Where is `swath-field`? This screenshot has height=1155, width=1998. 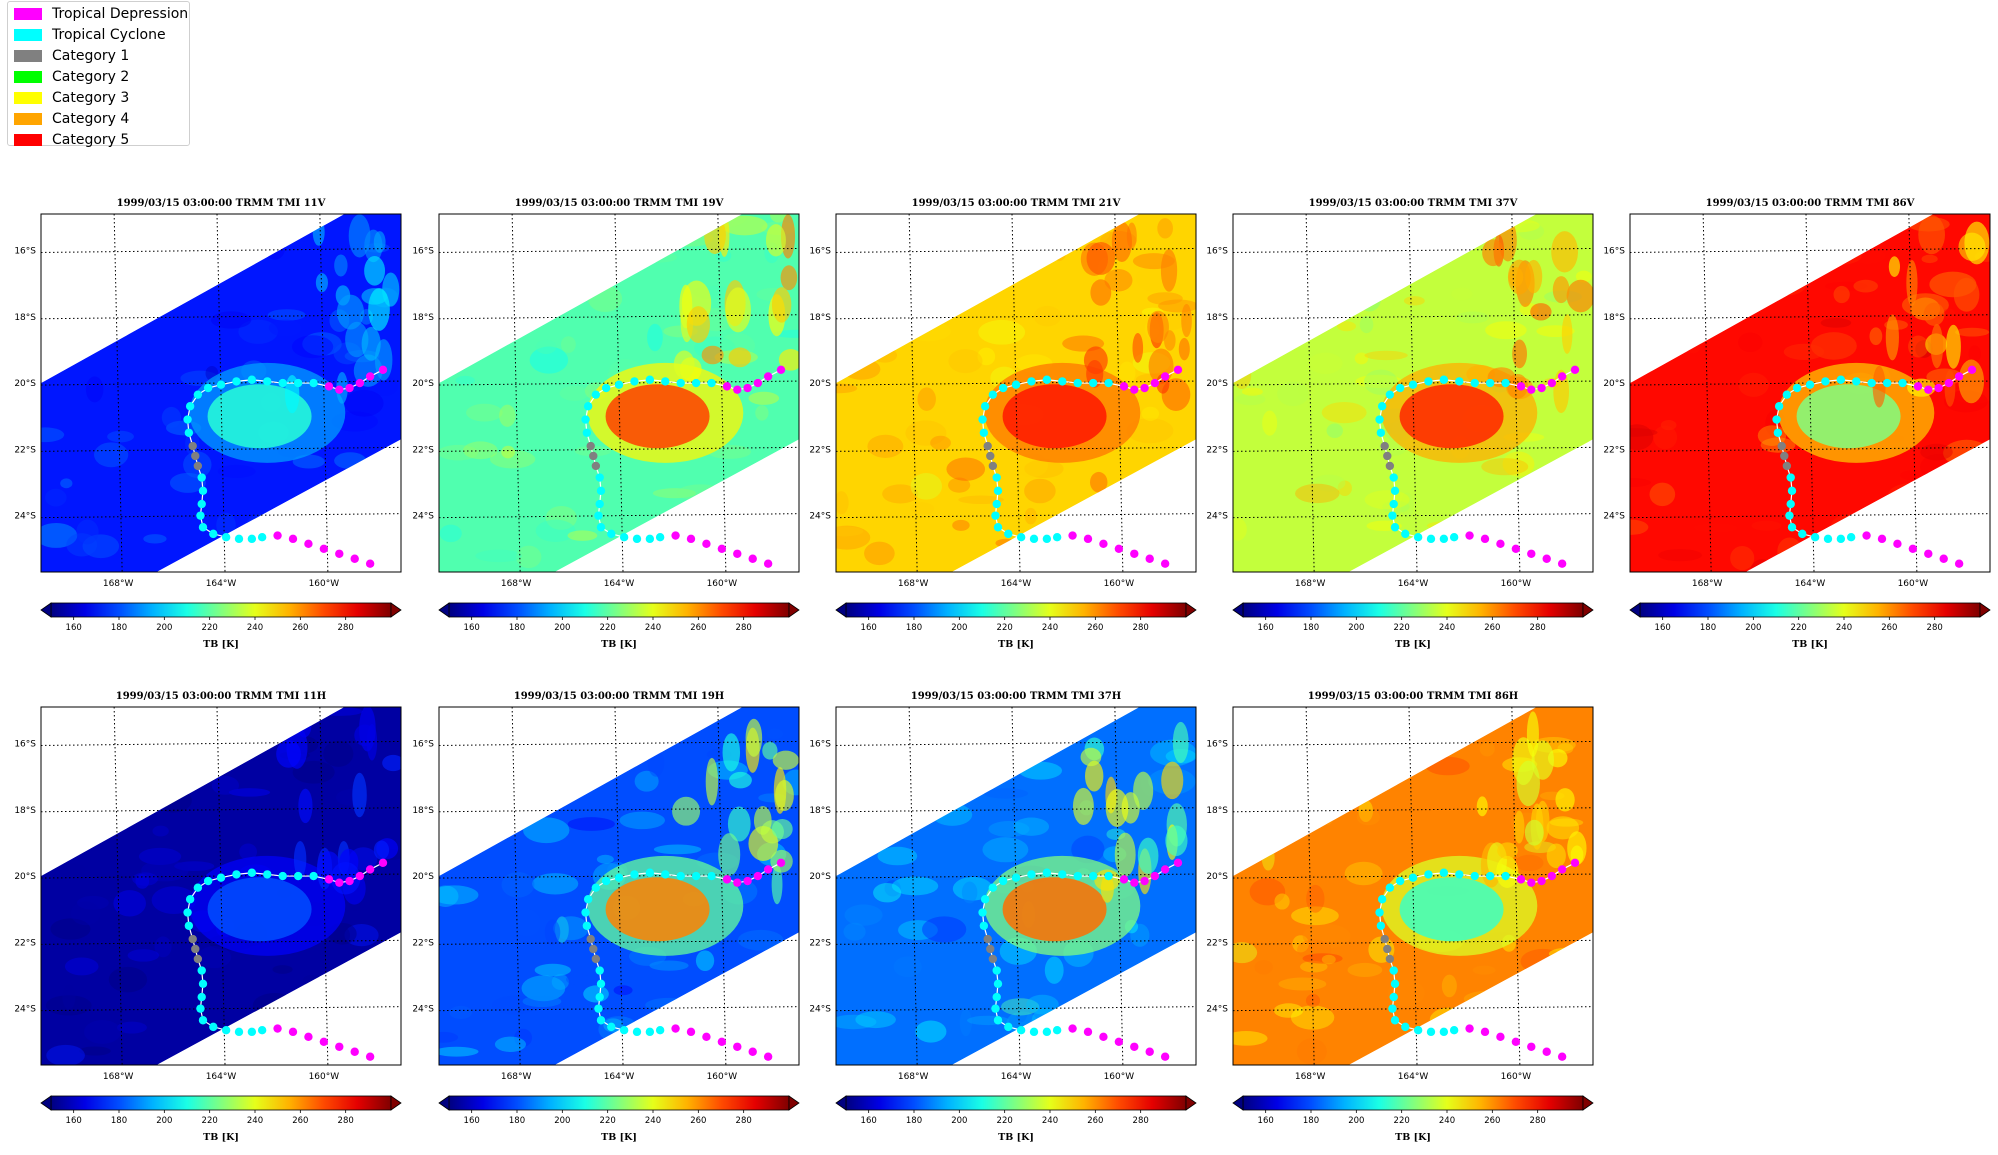
swath-field is located at coordinates (1810, 393).